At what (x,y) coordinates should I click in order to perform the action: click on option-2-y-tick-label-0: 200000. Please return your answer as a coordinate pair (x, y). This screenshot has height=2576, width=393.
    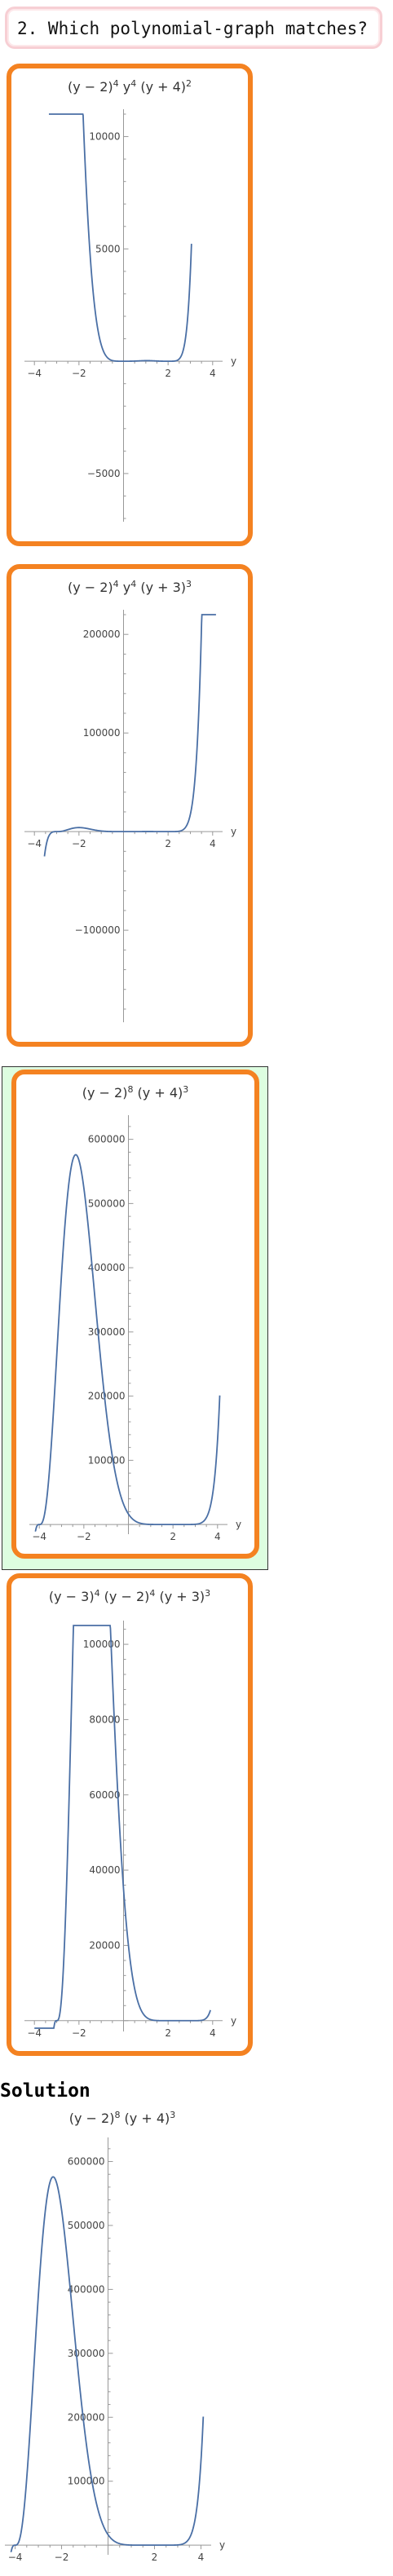
    Looking at the image, I should click on (102, 634).